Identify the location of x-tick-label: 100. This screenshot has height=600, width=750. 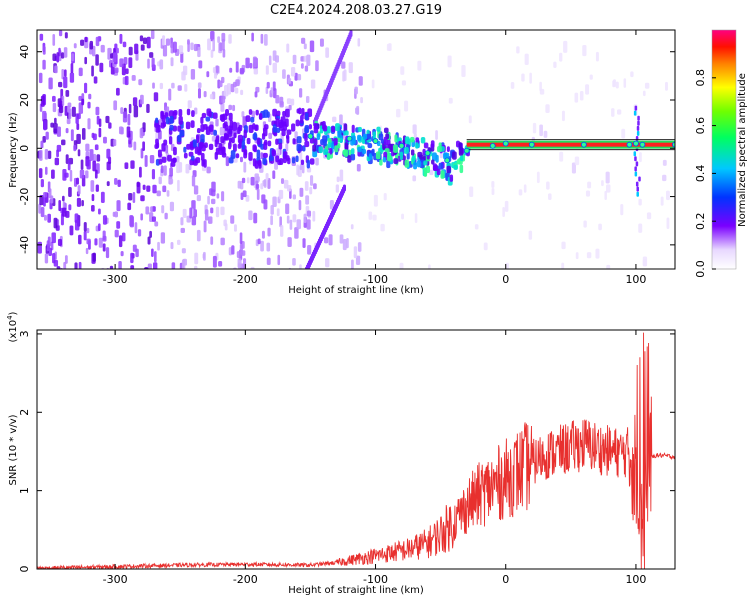
(635, 579).